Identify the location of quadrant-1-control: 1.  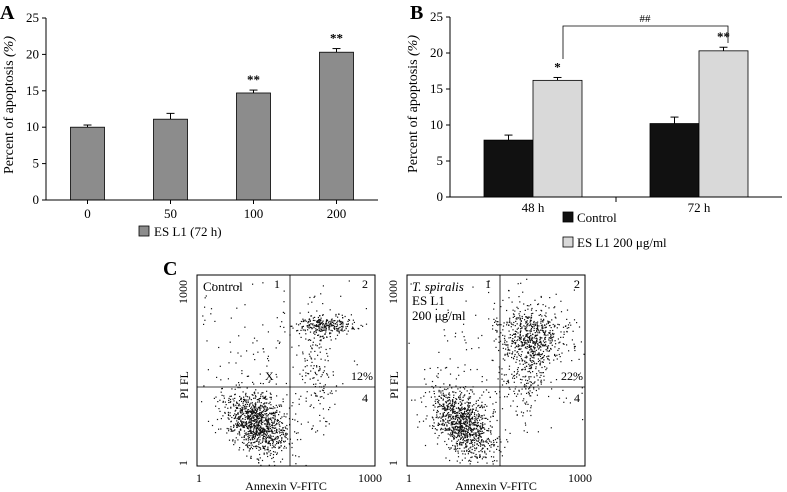
(277, 284).